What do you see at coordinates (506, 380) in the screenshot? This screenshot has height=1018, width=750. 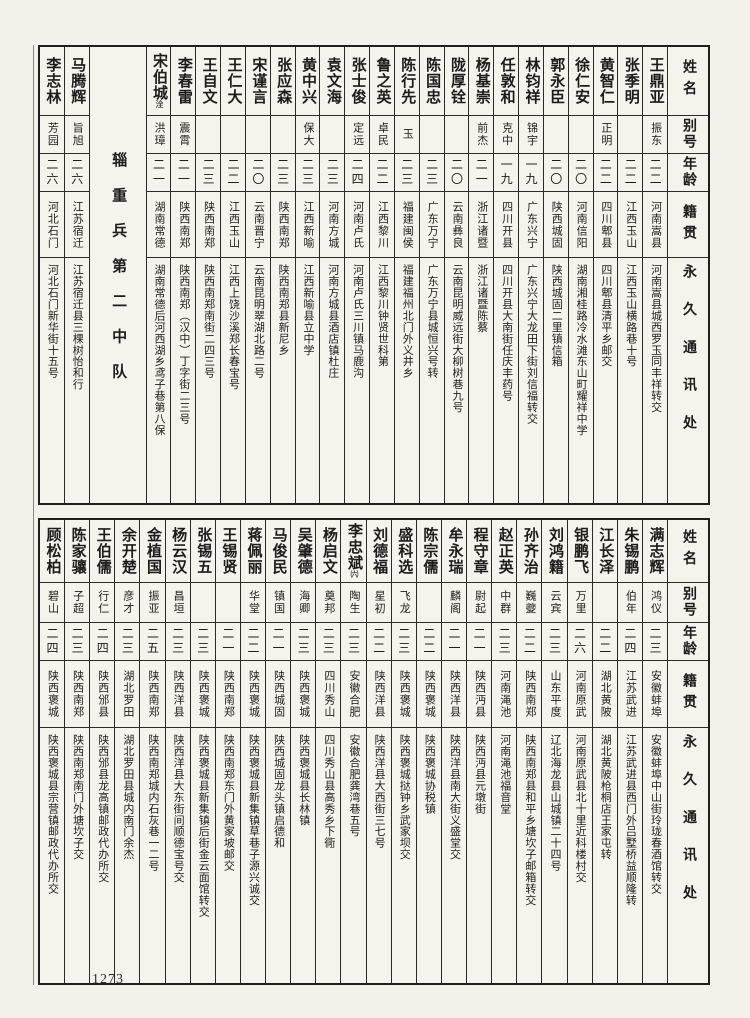 I see `address-cell: 四川开县大南街任庆丰药号` at bounding box center [506, 380].